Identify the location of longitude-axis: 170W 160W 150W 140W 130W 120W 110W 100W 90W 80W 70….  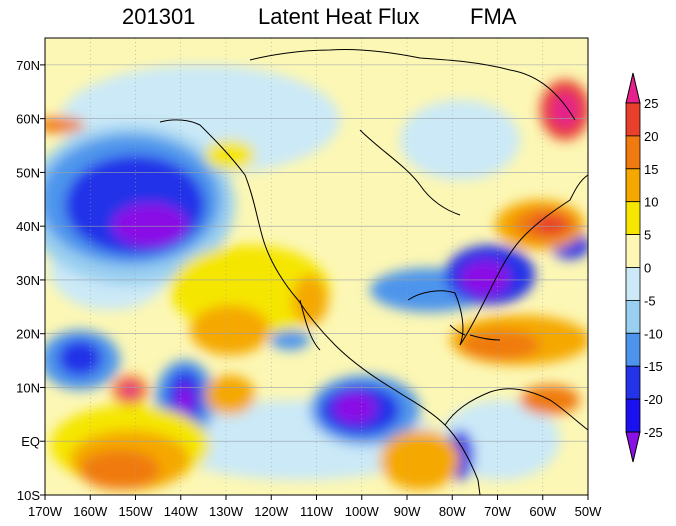
(315, 507).